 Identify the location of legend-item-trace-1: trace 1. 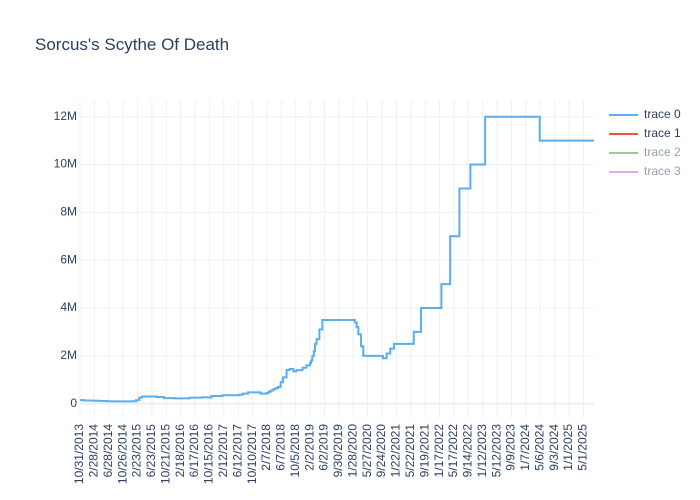
(645, 133).